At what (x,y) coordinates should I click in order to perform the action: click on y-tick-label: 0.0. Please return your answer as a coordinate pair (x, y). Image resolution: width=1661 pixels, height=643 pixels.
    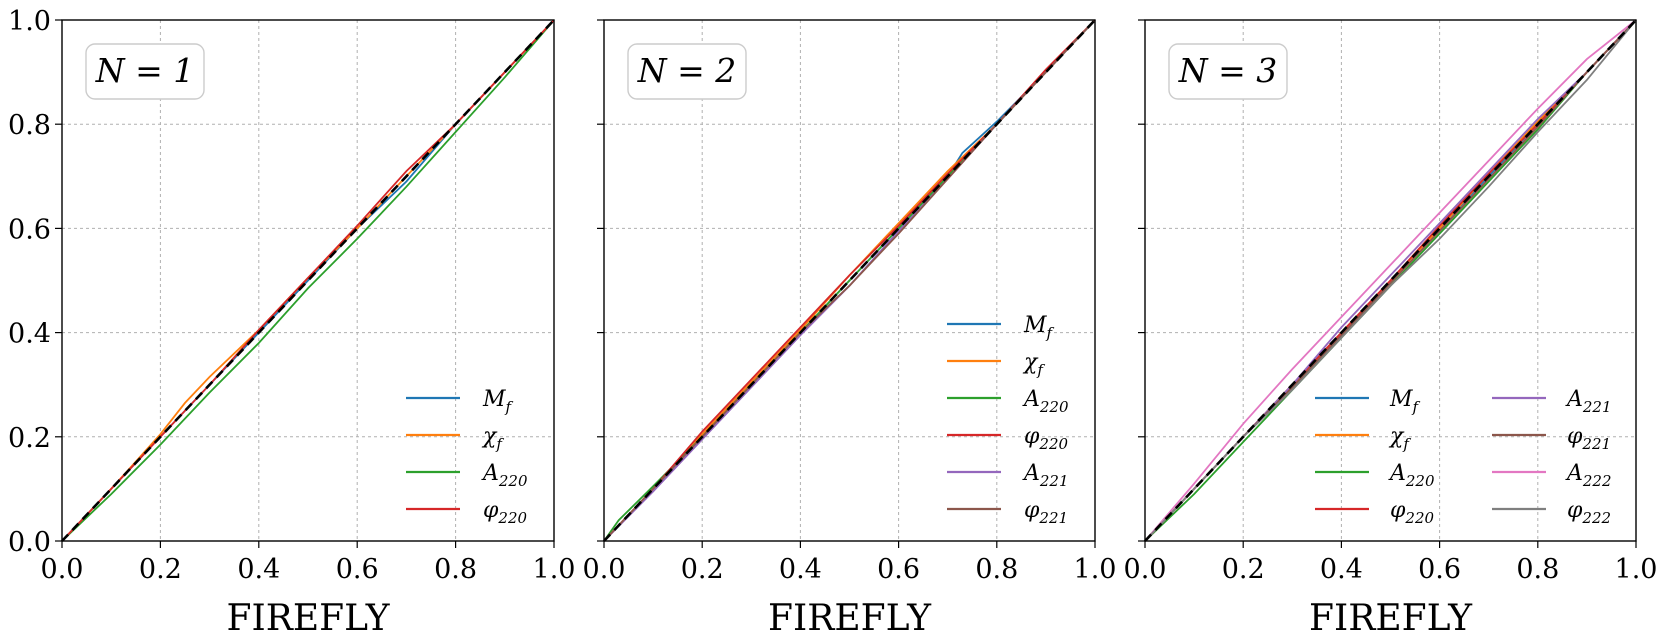
    Looking at the image, I should click on (29, 542).